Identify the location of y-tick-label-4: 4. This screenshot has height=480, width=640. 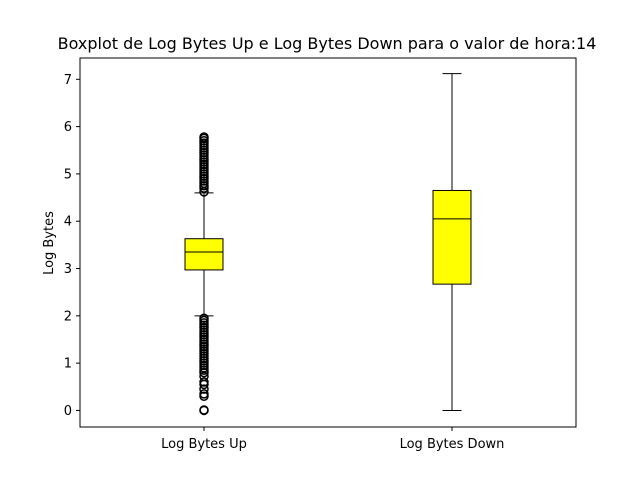
(68, 222).